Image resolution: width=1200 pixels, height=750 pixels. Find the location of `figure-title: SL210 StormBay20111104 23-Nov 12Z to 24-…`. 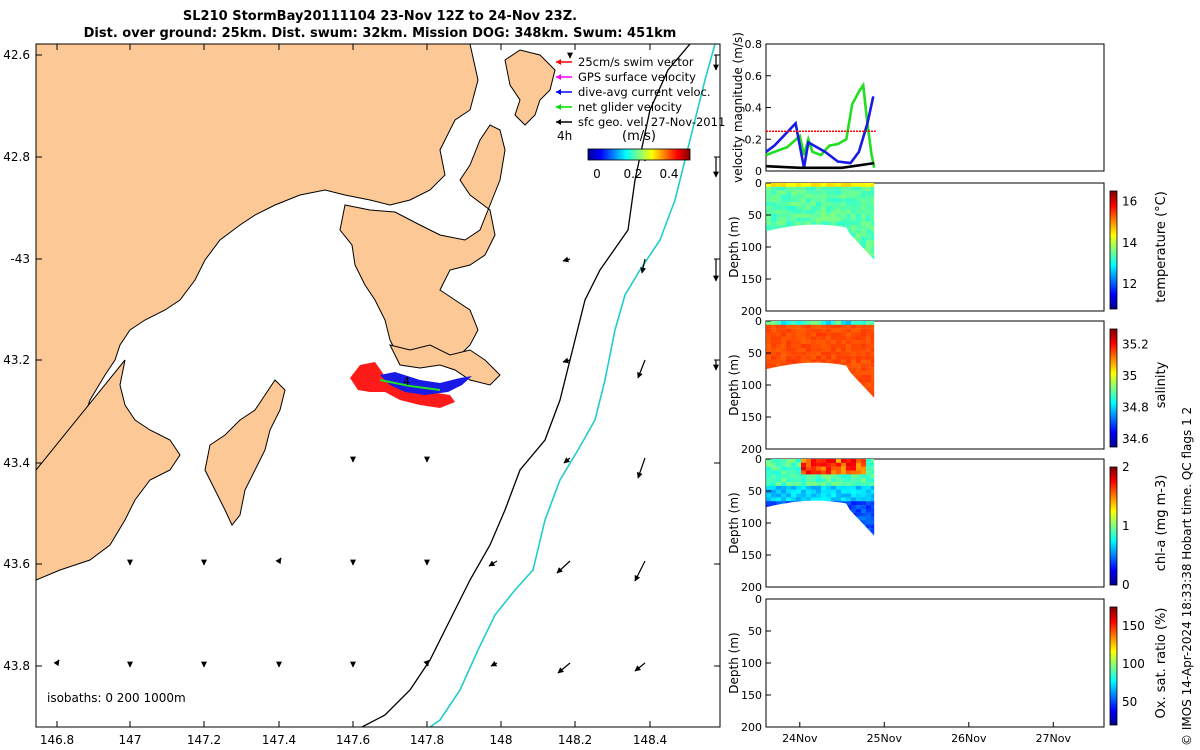

figure-title: SL210 StormBay20111104 23-Nov 12Z to 24-… is located at coordinates (380, 16).